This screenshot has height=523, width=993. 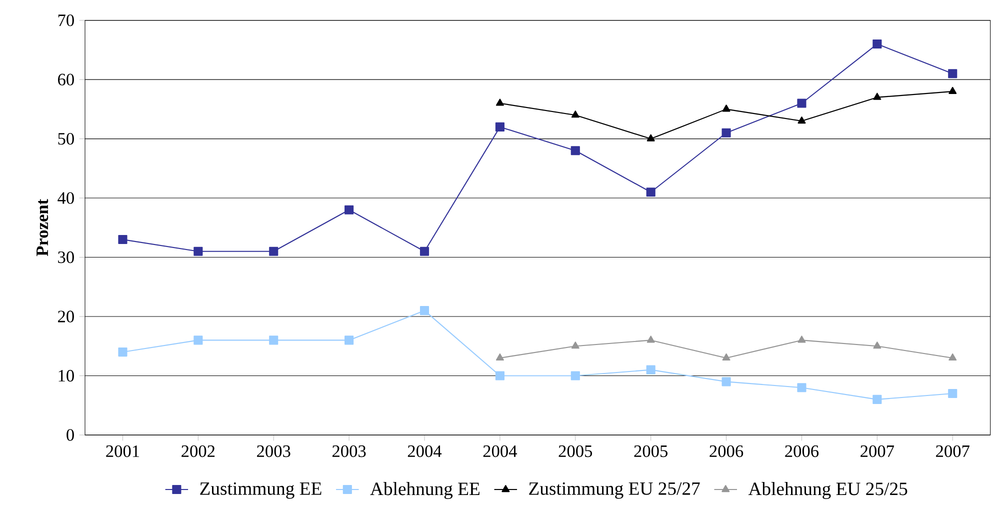 What do you see at coordinates (42, 227) in the screenshot?
I see `y-axis-title: Prozent` at bounding box center [42, 227].